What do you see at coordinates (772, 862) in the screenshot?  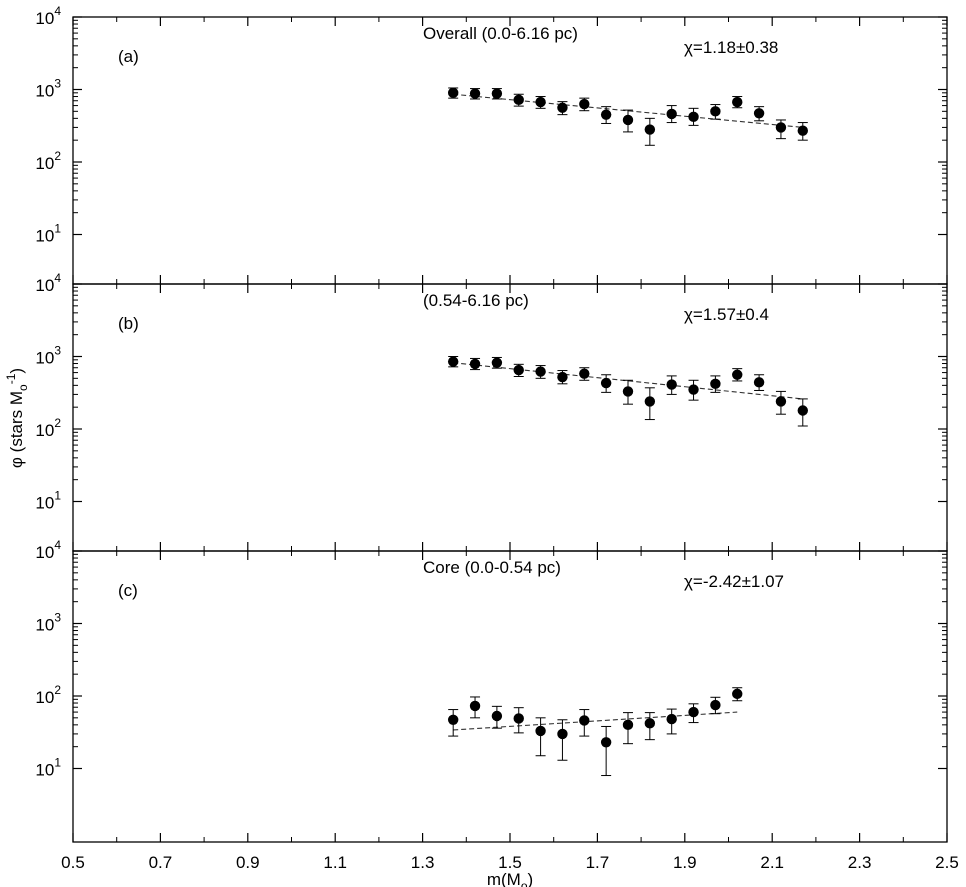 I see `x-tick-label: 2.1` at bounding box center [772, 862].